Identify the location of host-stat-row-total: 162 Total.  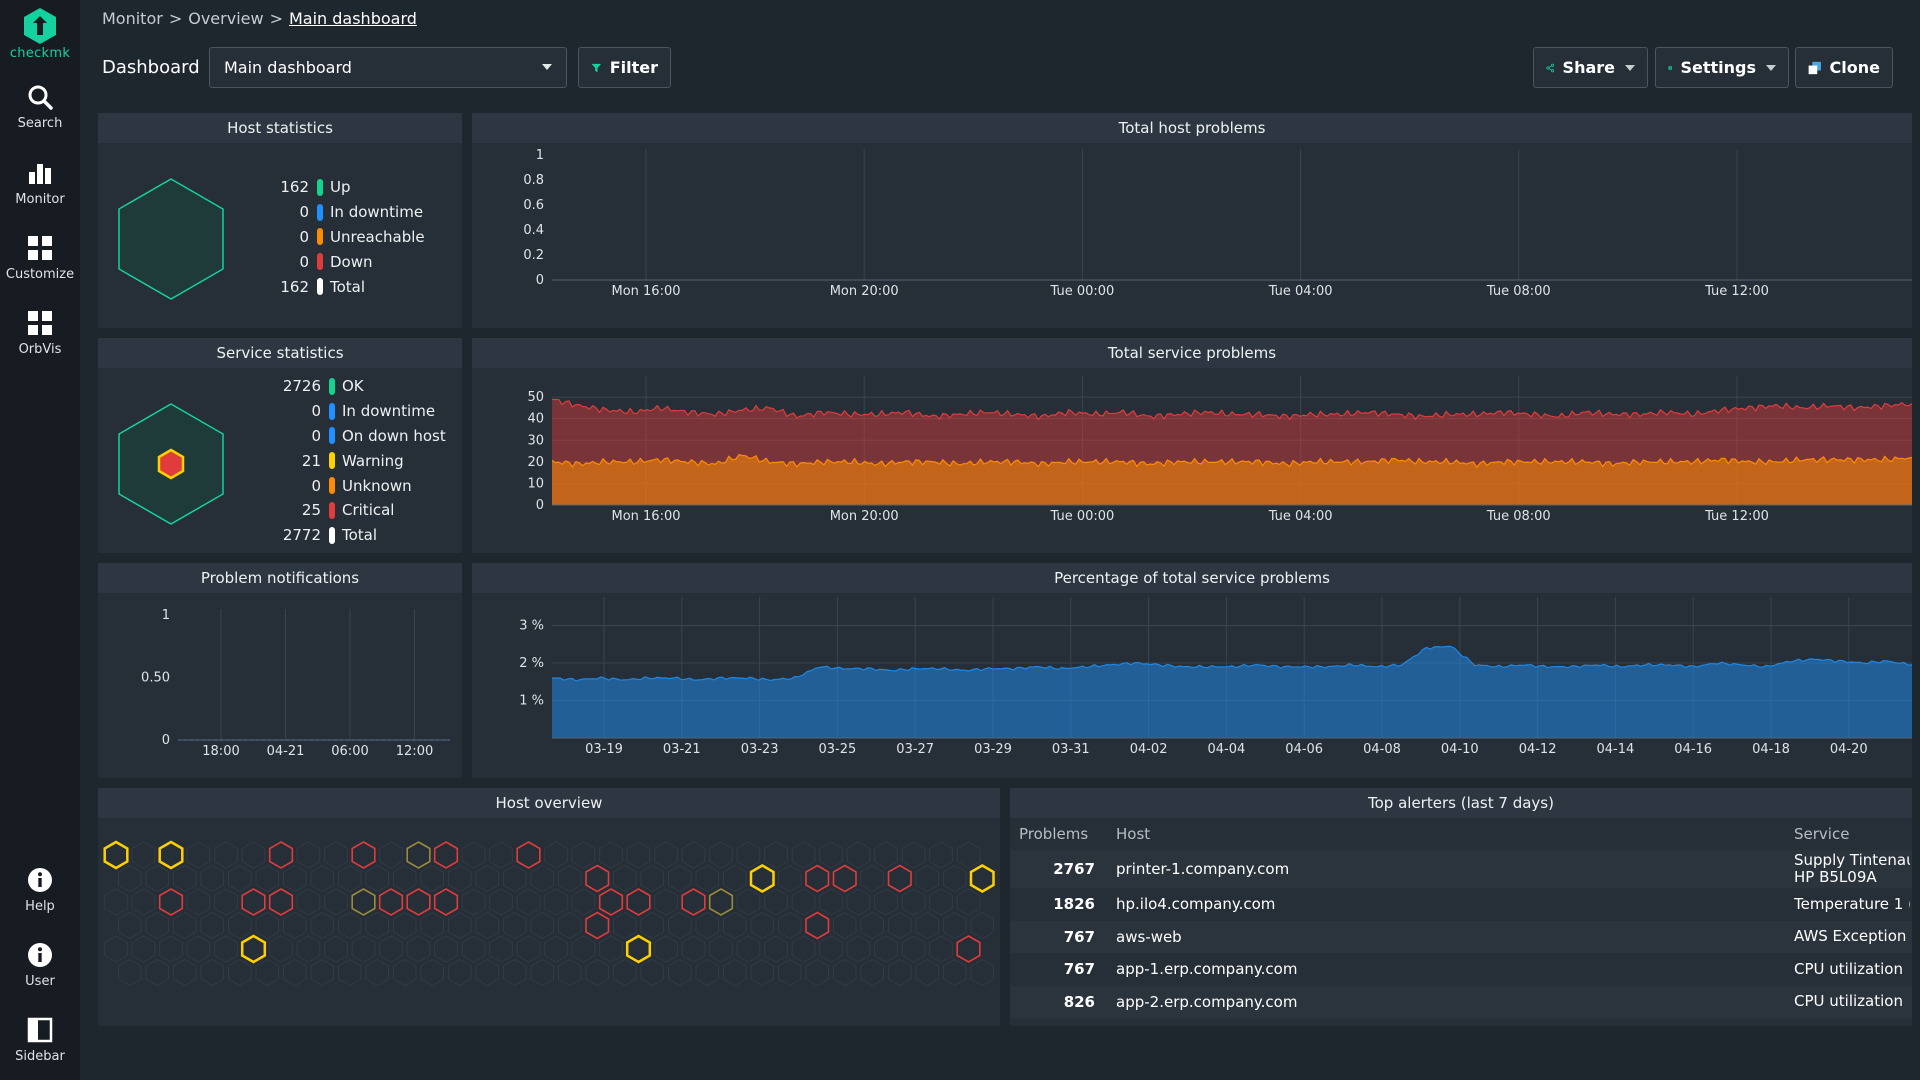
(350, 286).